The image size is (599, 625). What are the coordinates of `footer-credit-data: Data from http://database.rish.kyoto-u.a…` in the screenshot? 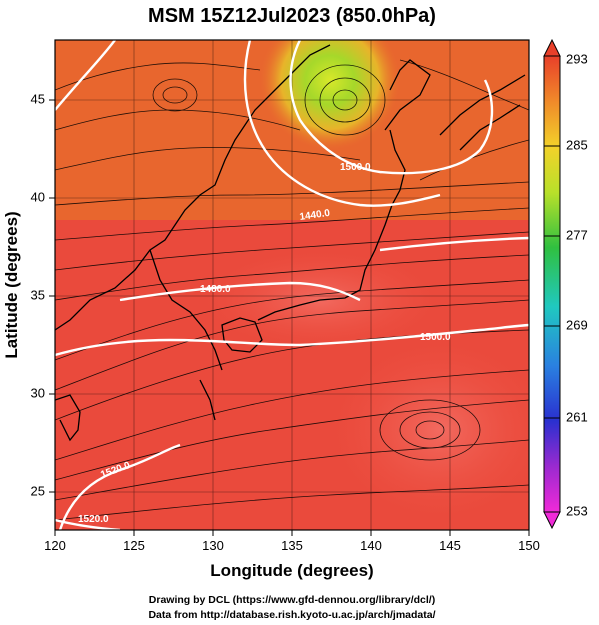 It's located at (291, 615).